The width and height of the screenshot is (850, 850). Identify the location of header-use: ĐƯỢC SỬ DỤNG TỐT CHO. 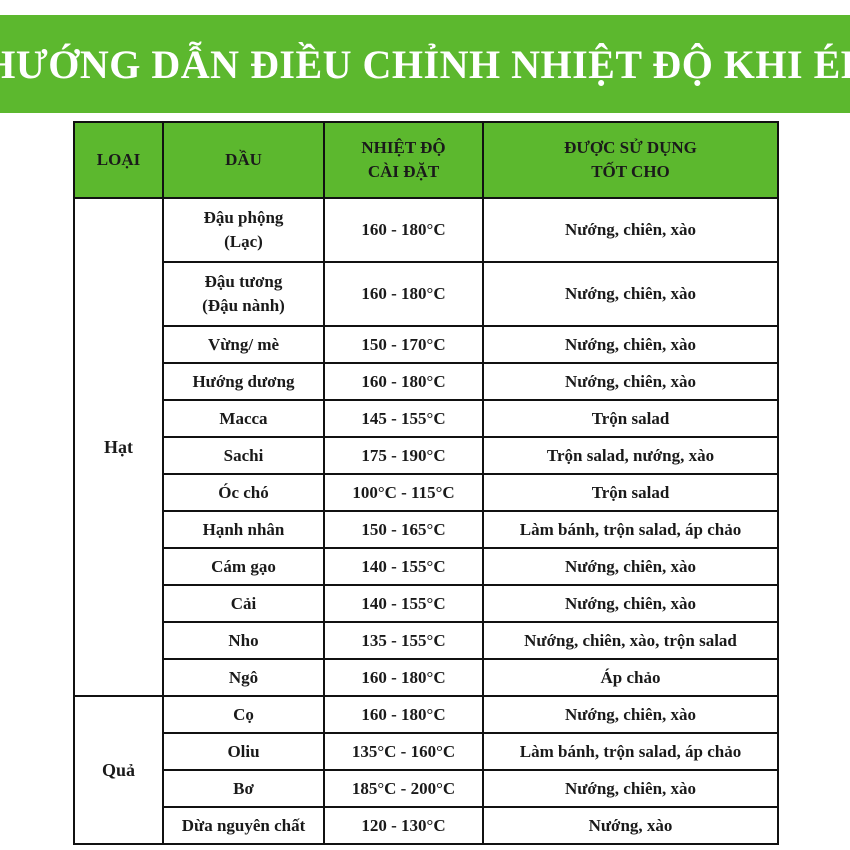
(630, 160).